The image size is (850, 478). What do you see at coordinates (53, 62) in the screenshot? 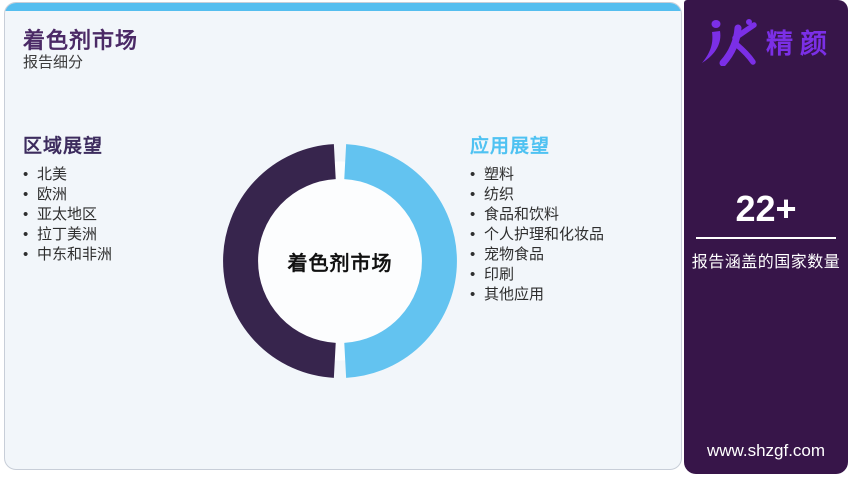
I see `page-subtitle: 报告细分` at bounding box center [53, 62].